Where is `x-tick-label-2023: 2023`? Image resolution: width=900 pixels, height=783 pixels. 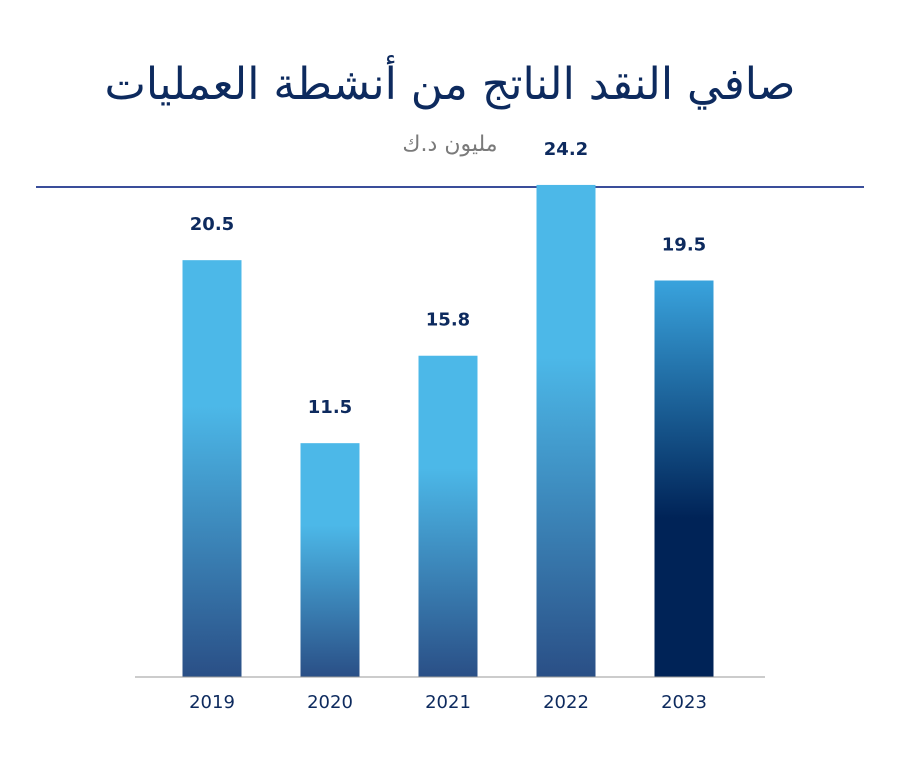
x-tick-label-2023: 2023 is located at coordinates (684, 702).